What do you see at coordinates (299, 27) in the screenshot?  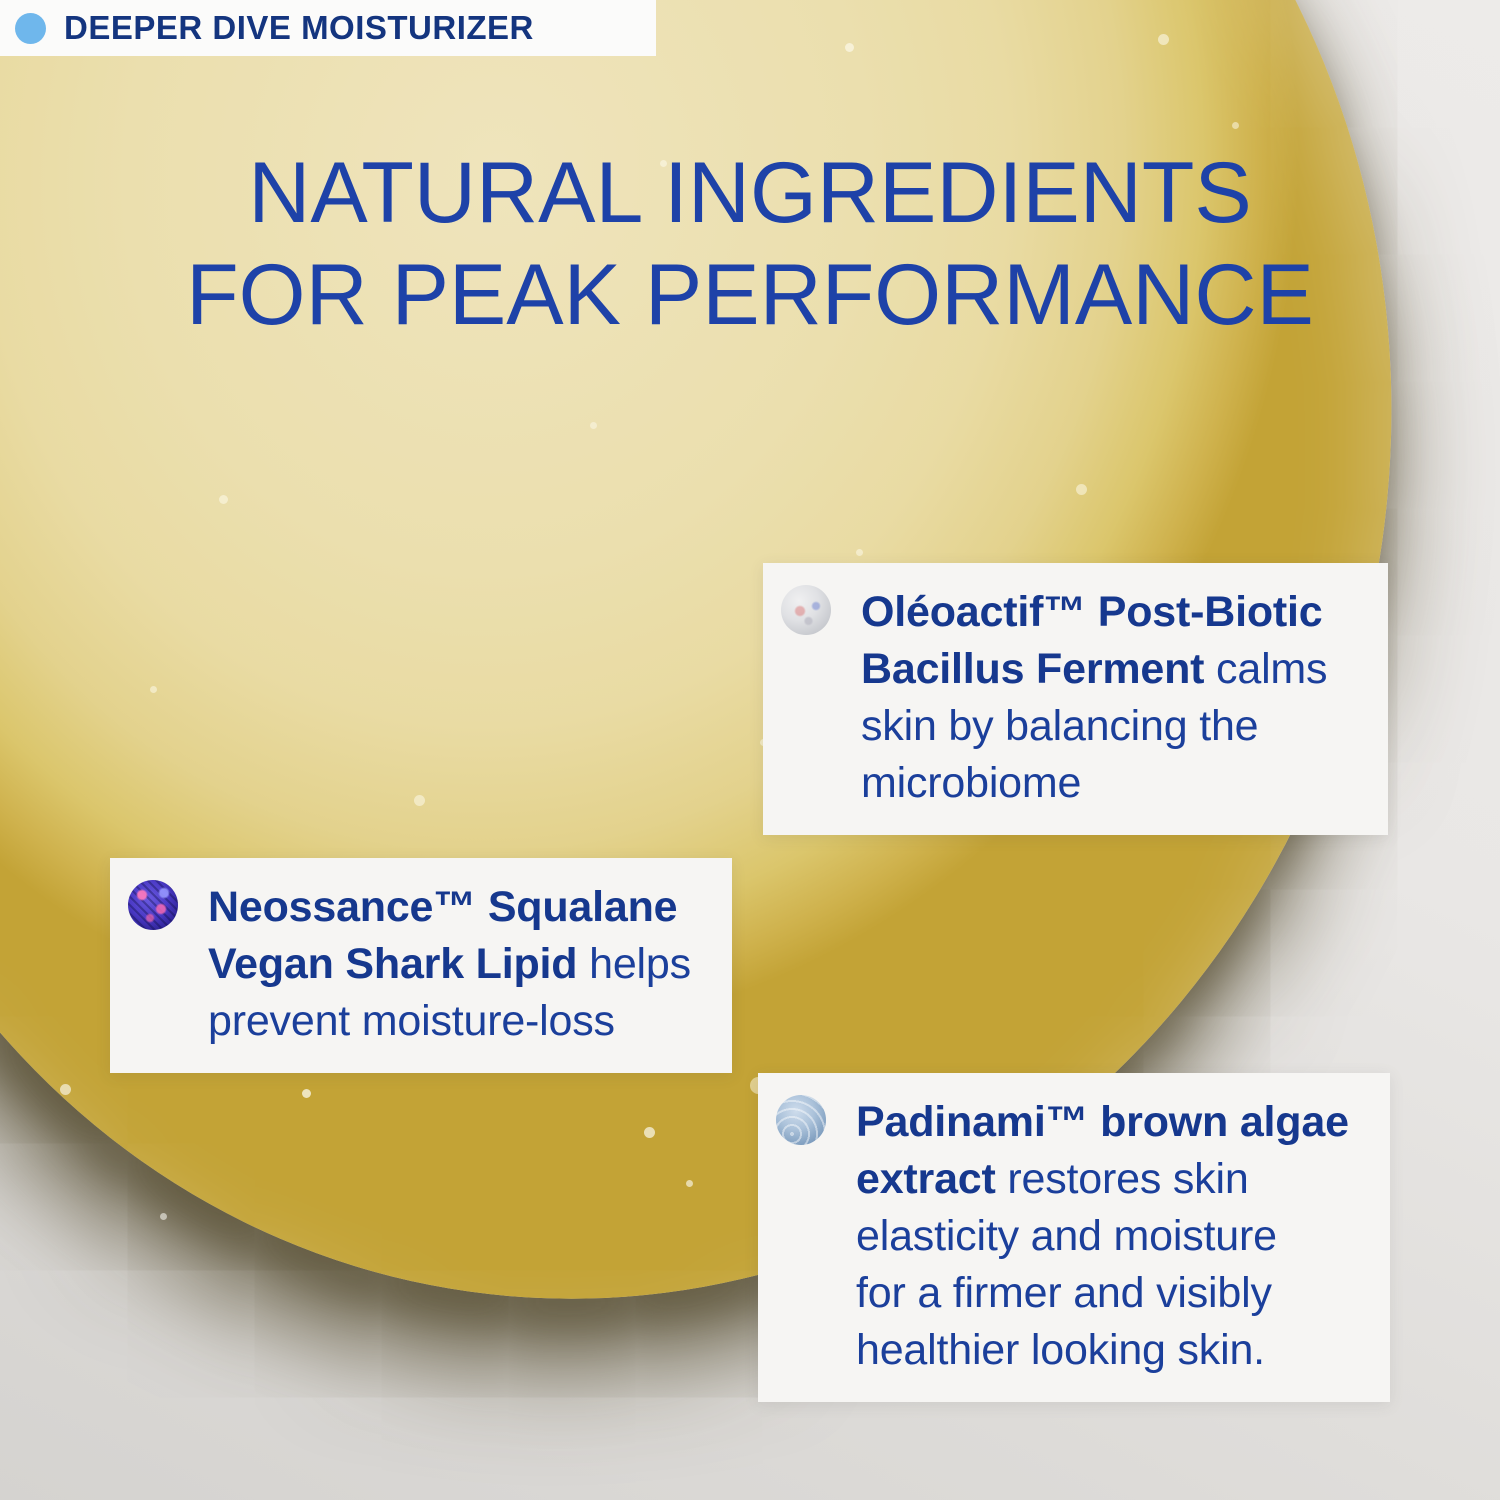 I see `product-name-label: DEEPER DIVE MOISTURIZER` at bounding box center [299, 27].